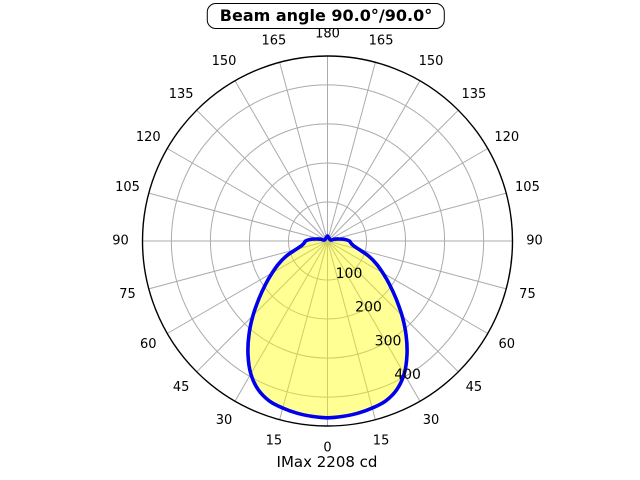  I want to click on angle-tick-label: 180, so click(327, 34).